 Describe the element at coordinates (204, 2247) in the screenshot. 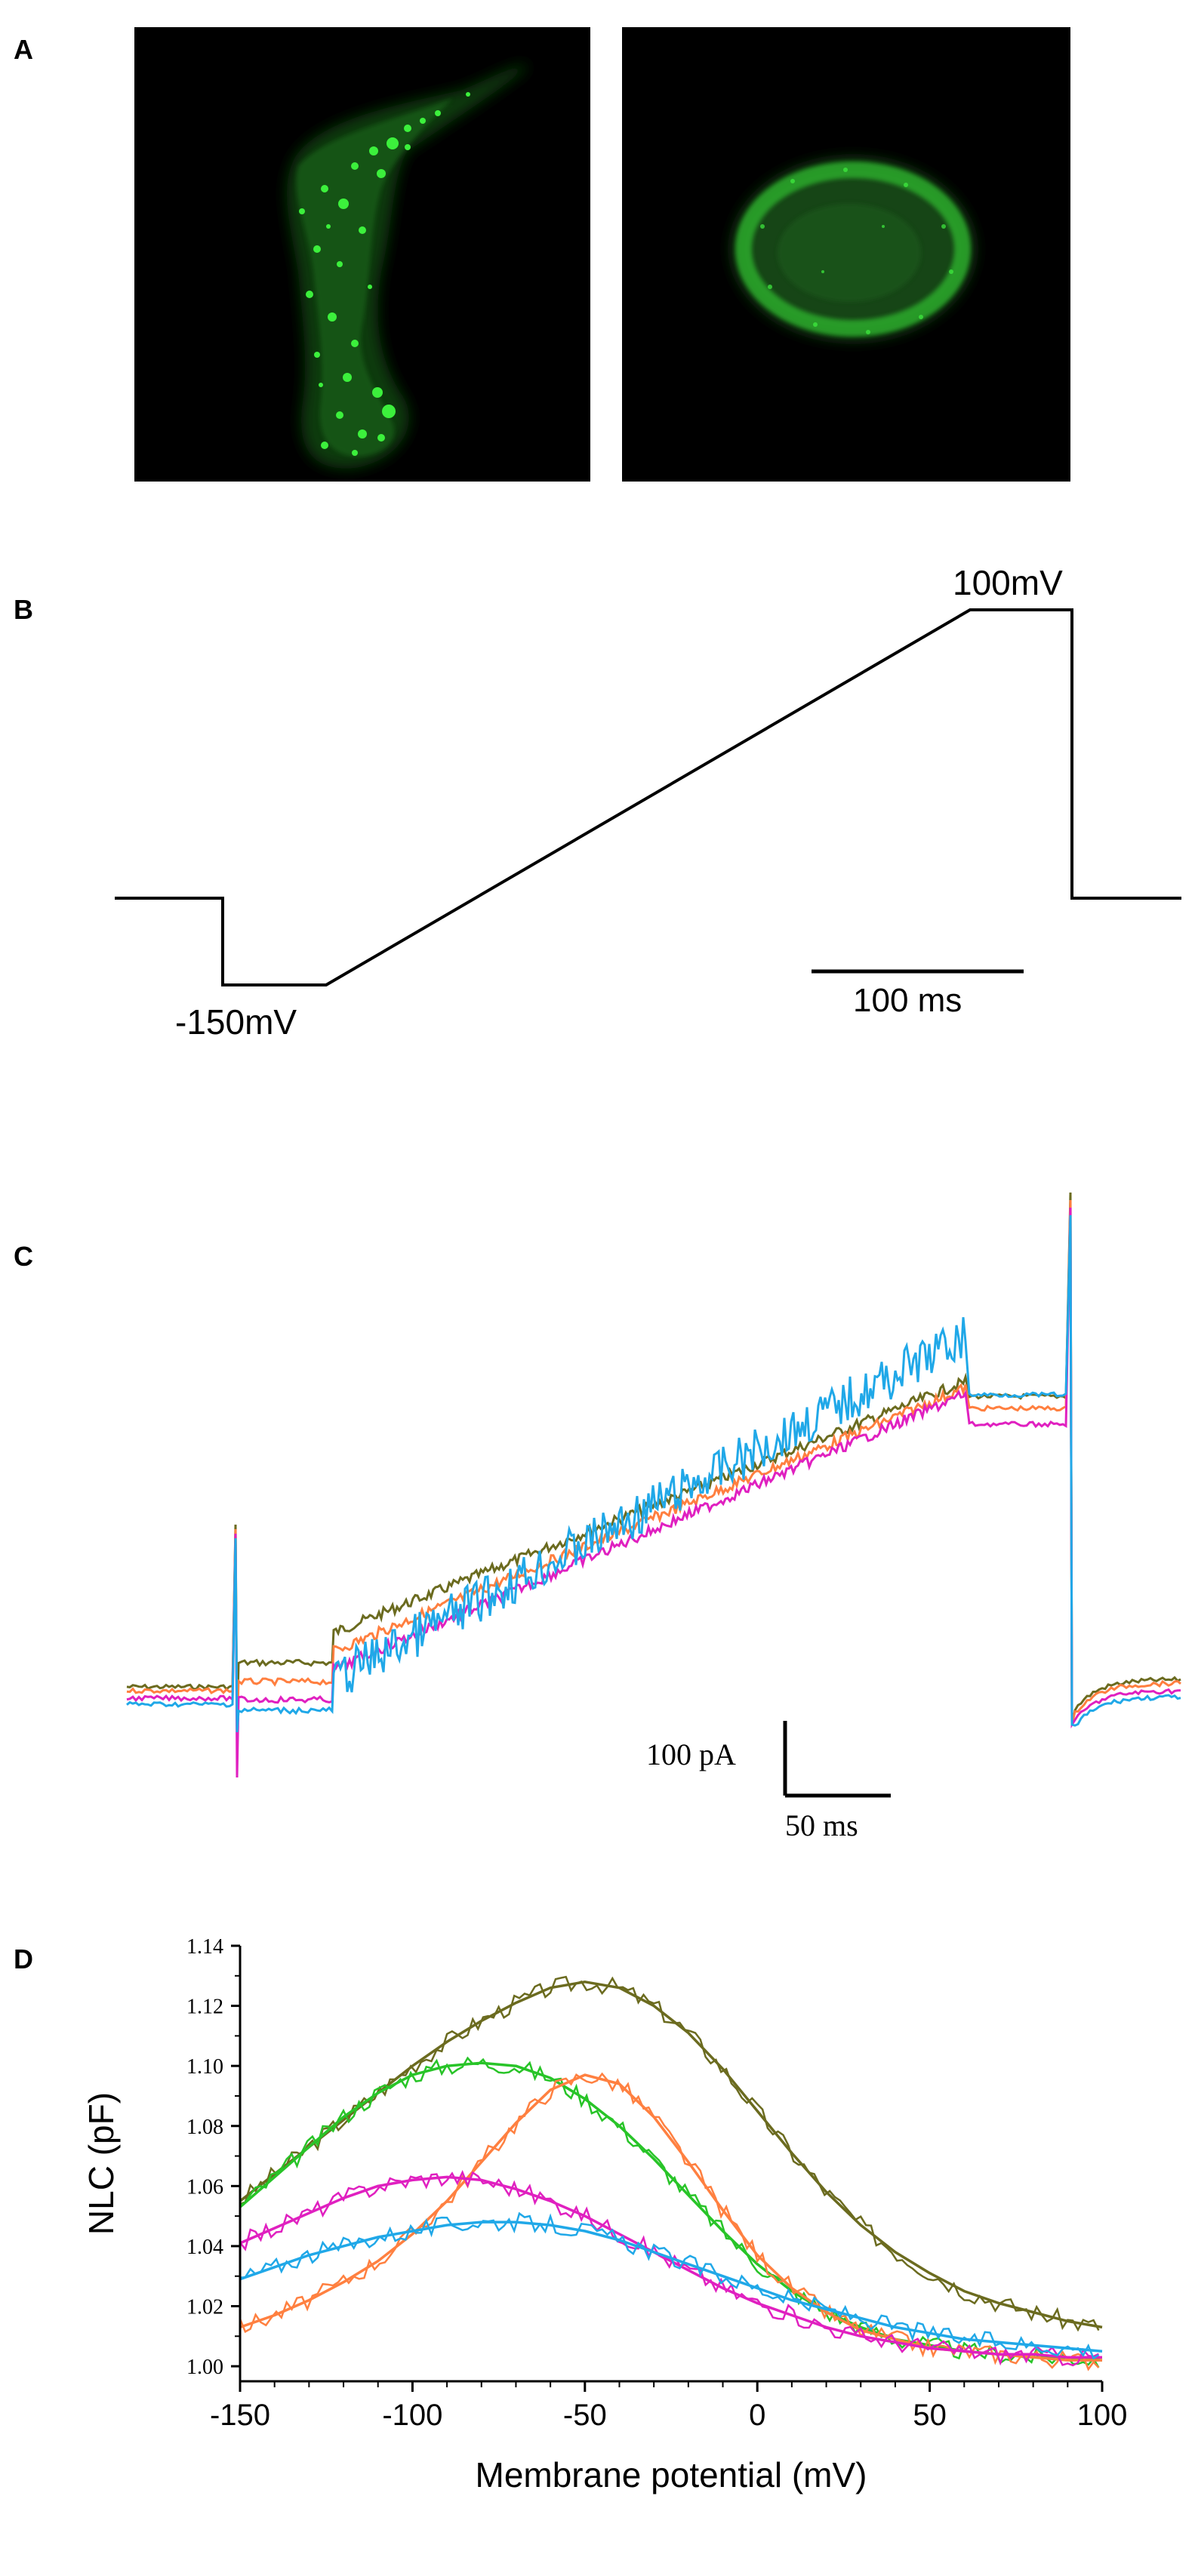

I see `y-tick-label: 1.04` at that location.